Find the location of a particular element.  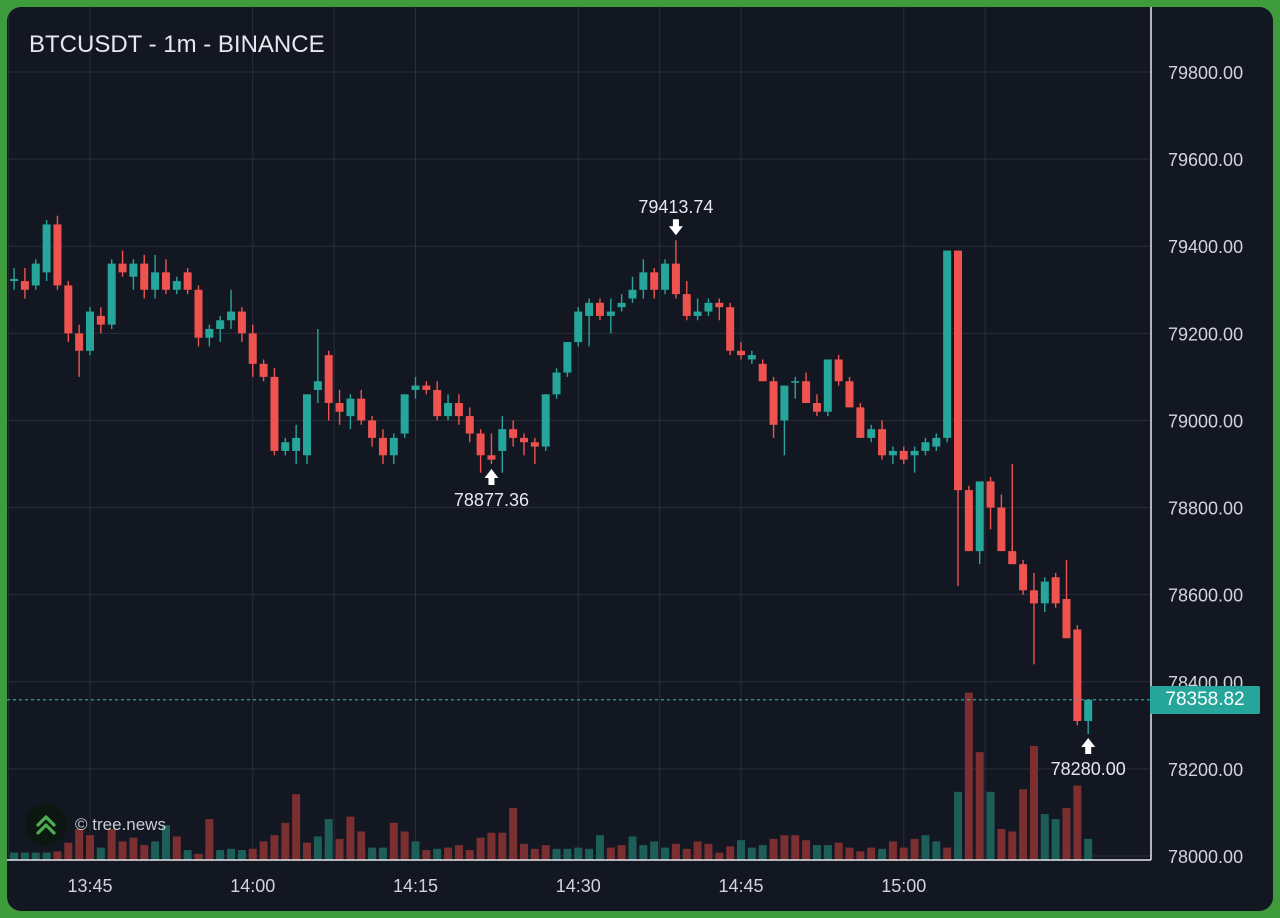

price-tick-label: 79200.00 is located at coordinates (1205, 334).